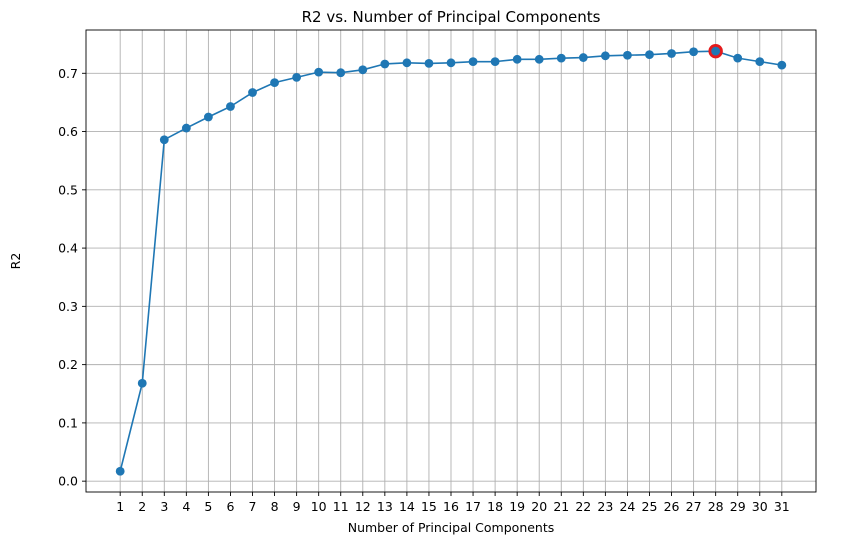  I want to click on x-tick-label: 30, so click(760, 506).